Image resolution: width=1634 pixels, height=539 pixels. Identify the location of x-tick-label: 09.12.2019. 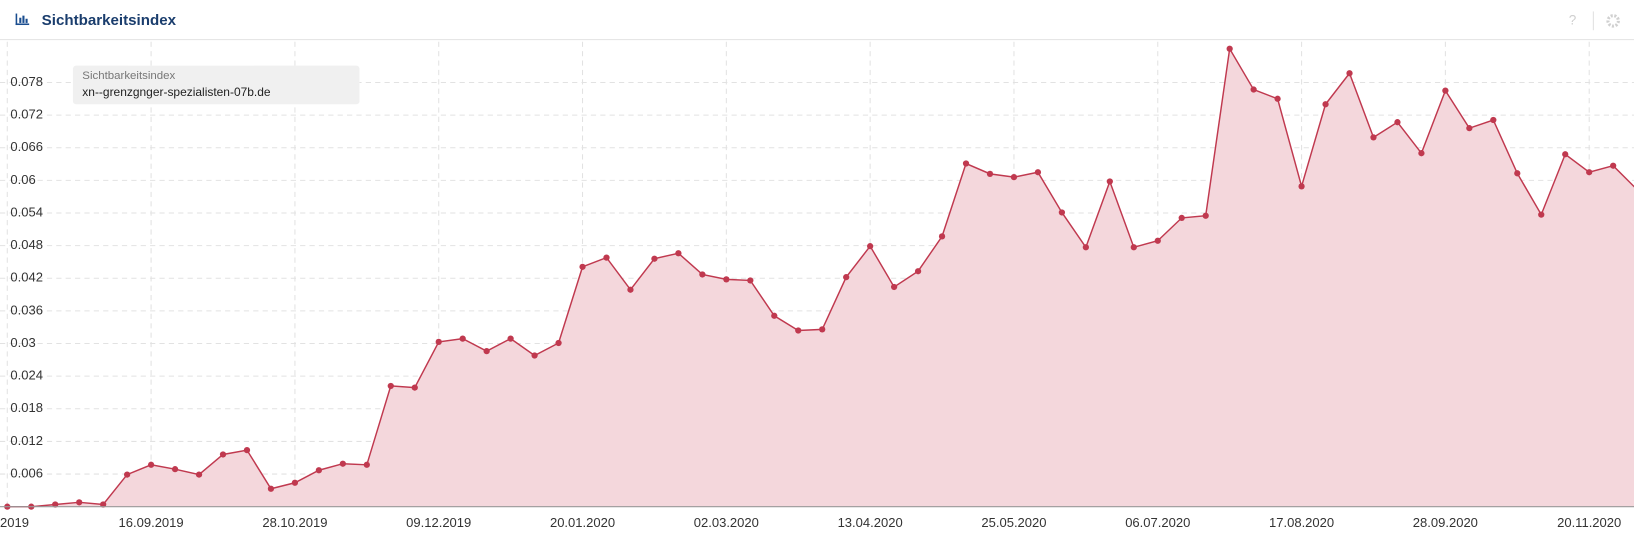
(438, 522).